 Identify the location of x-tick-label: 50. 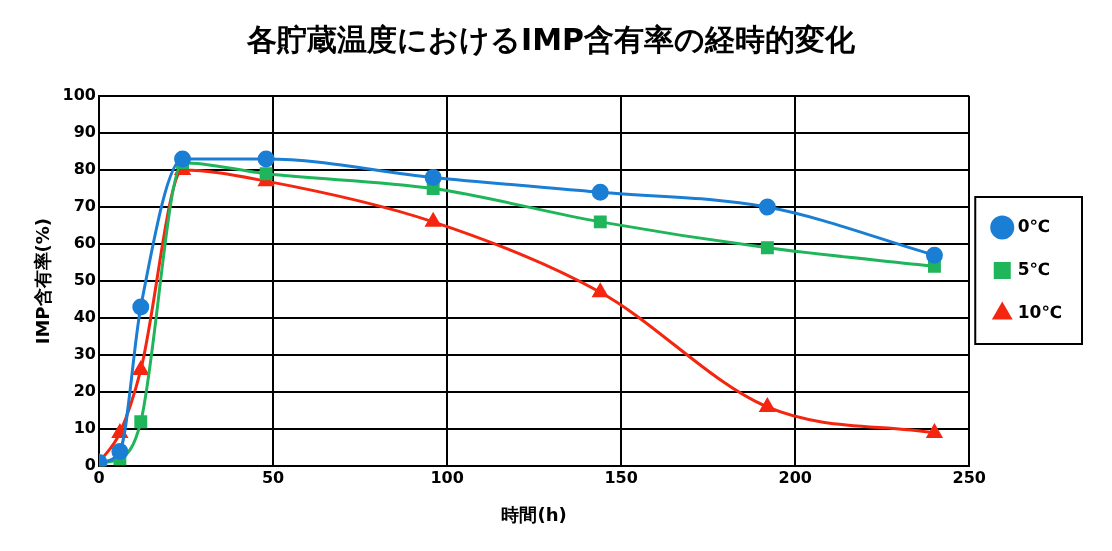
(273, 477).